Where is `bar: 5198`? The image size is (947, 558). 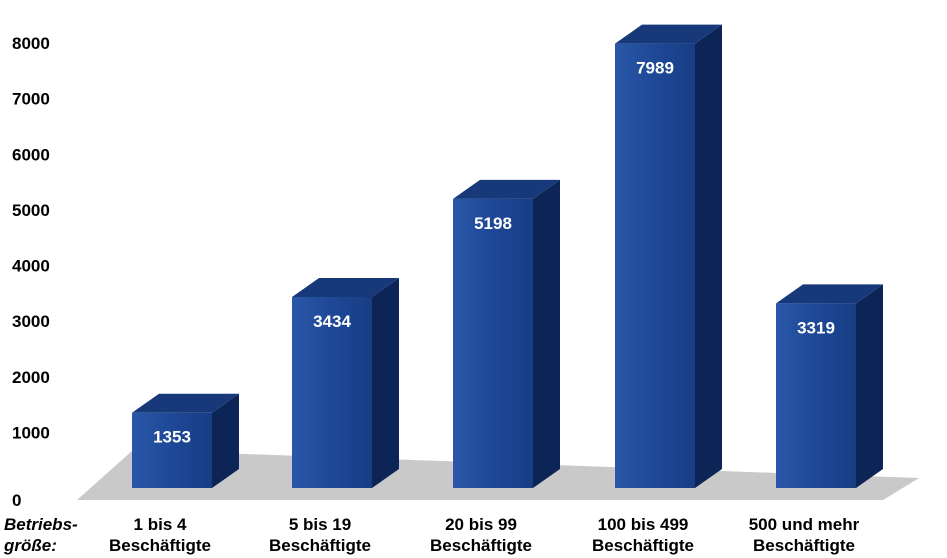
bar: 5198 is located at coordinates (506, 333).